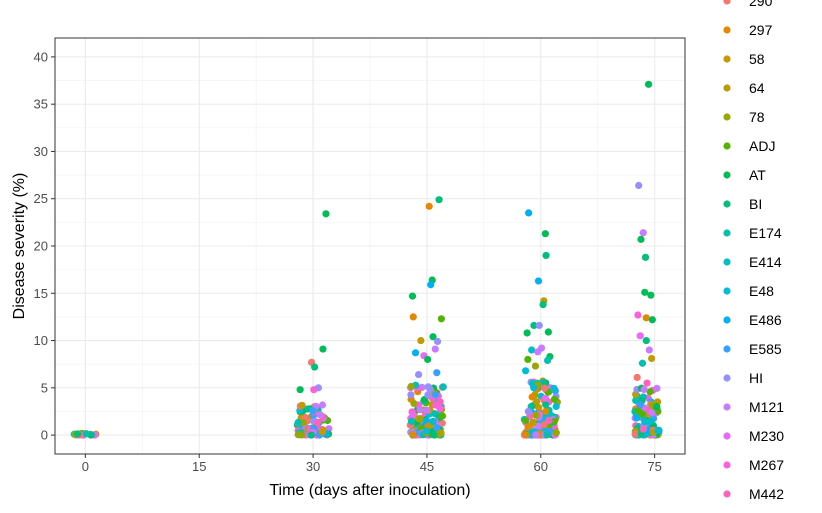 Image resolution: width=822 pixels, height=513 pixels. Describe the element at coordinates (85, 466) in the screenshot. I see `x-tick-label: 0` at that location.